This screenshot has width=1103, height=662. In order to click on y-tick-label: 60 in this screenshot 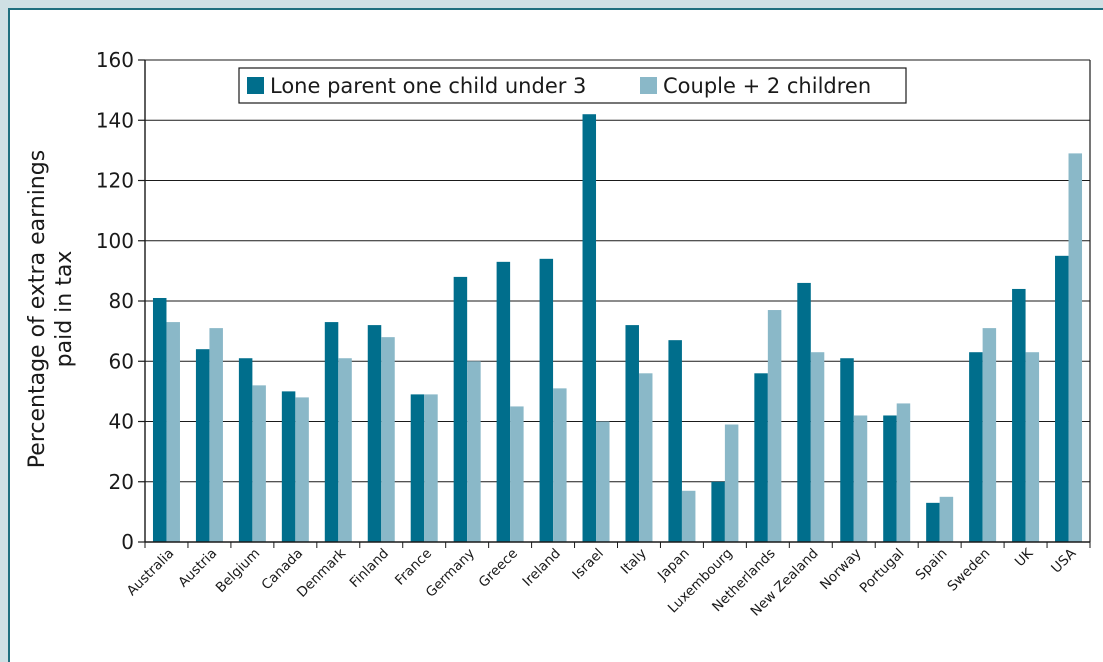, I will do `click(121, 361)`.